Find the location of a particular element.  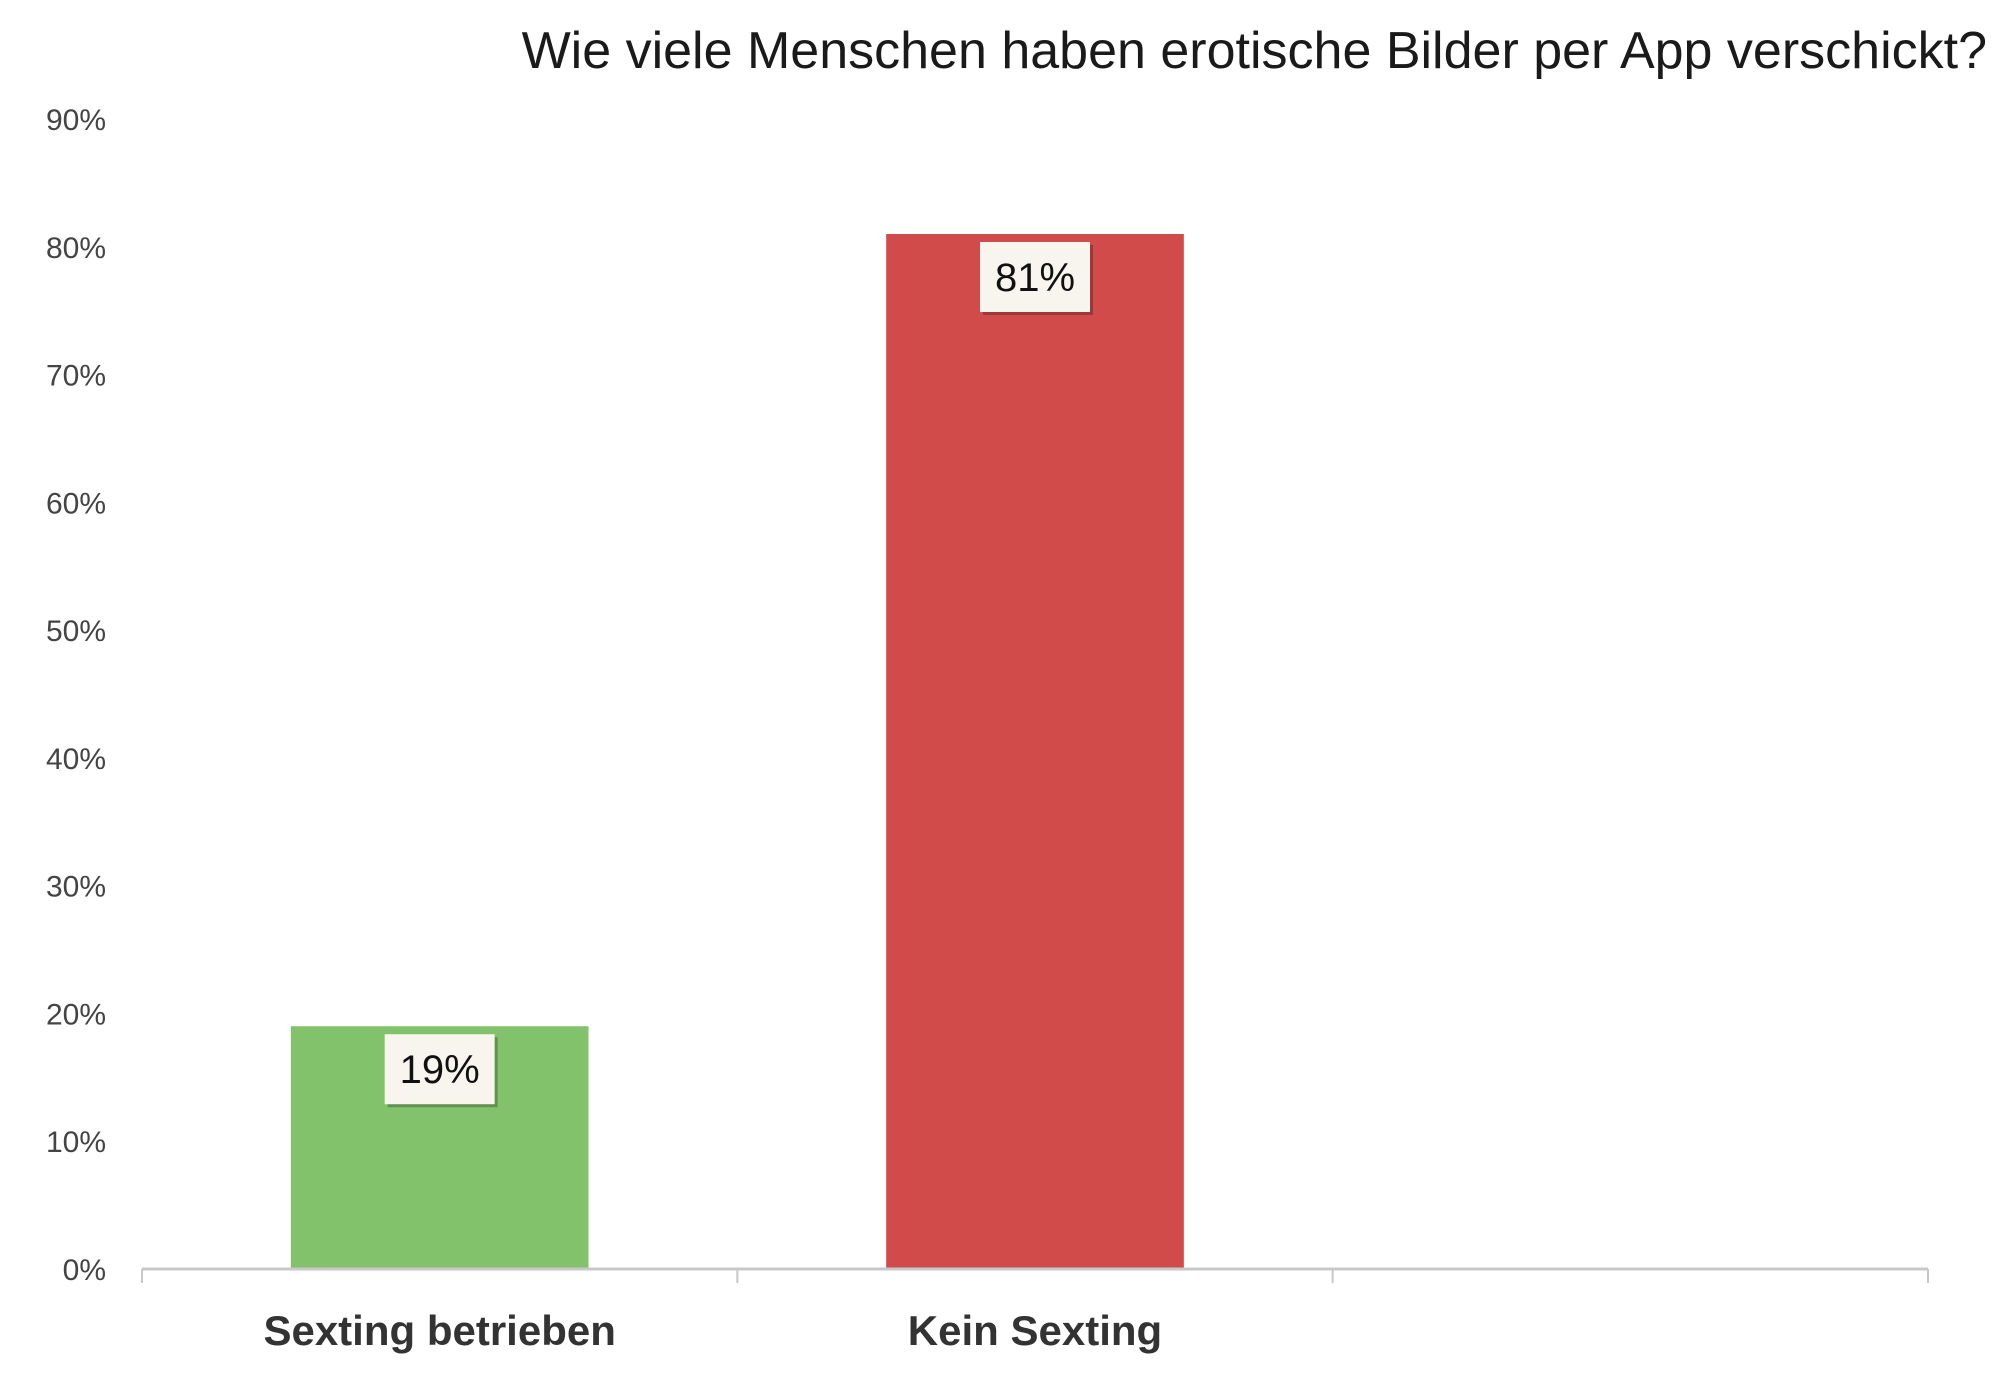

x-category-label: Sexting betrieben is located at coordinates (439, 1330).